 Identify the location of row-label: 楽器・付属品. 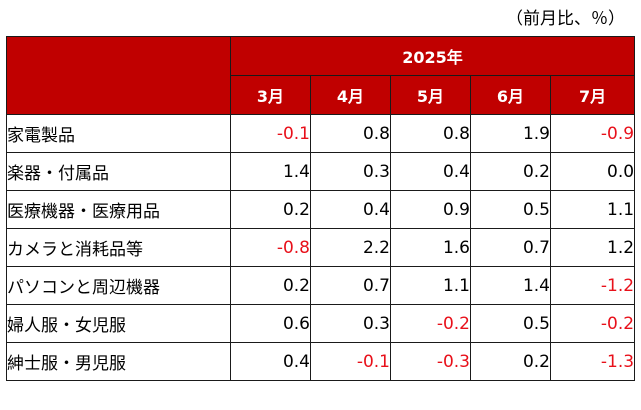
(118, 171).